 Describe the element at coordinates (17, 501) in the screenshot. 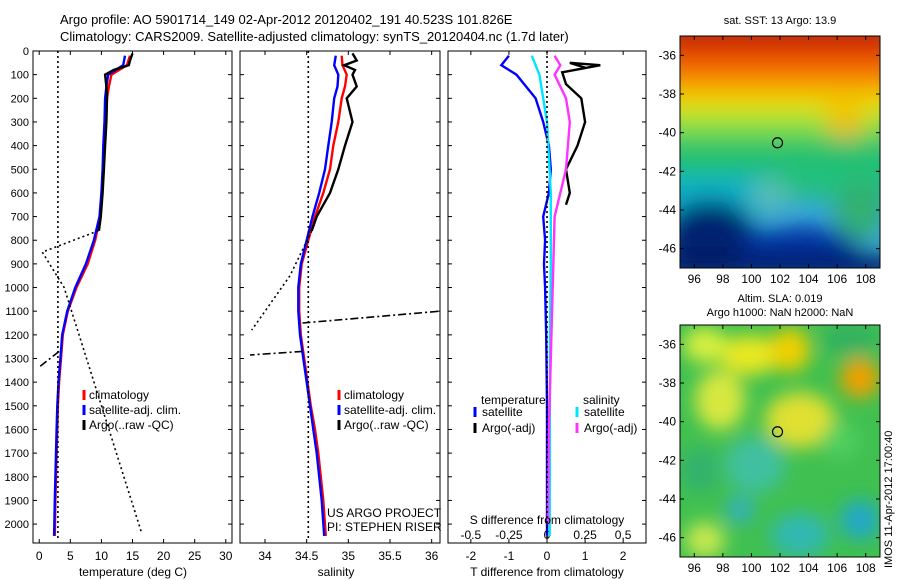

I see `temp-ytick-label: 1900` at that location.